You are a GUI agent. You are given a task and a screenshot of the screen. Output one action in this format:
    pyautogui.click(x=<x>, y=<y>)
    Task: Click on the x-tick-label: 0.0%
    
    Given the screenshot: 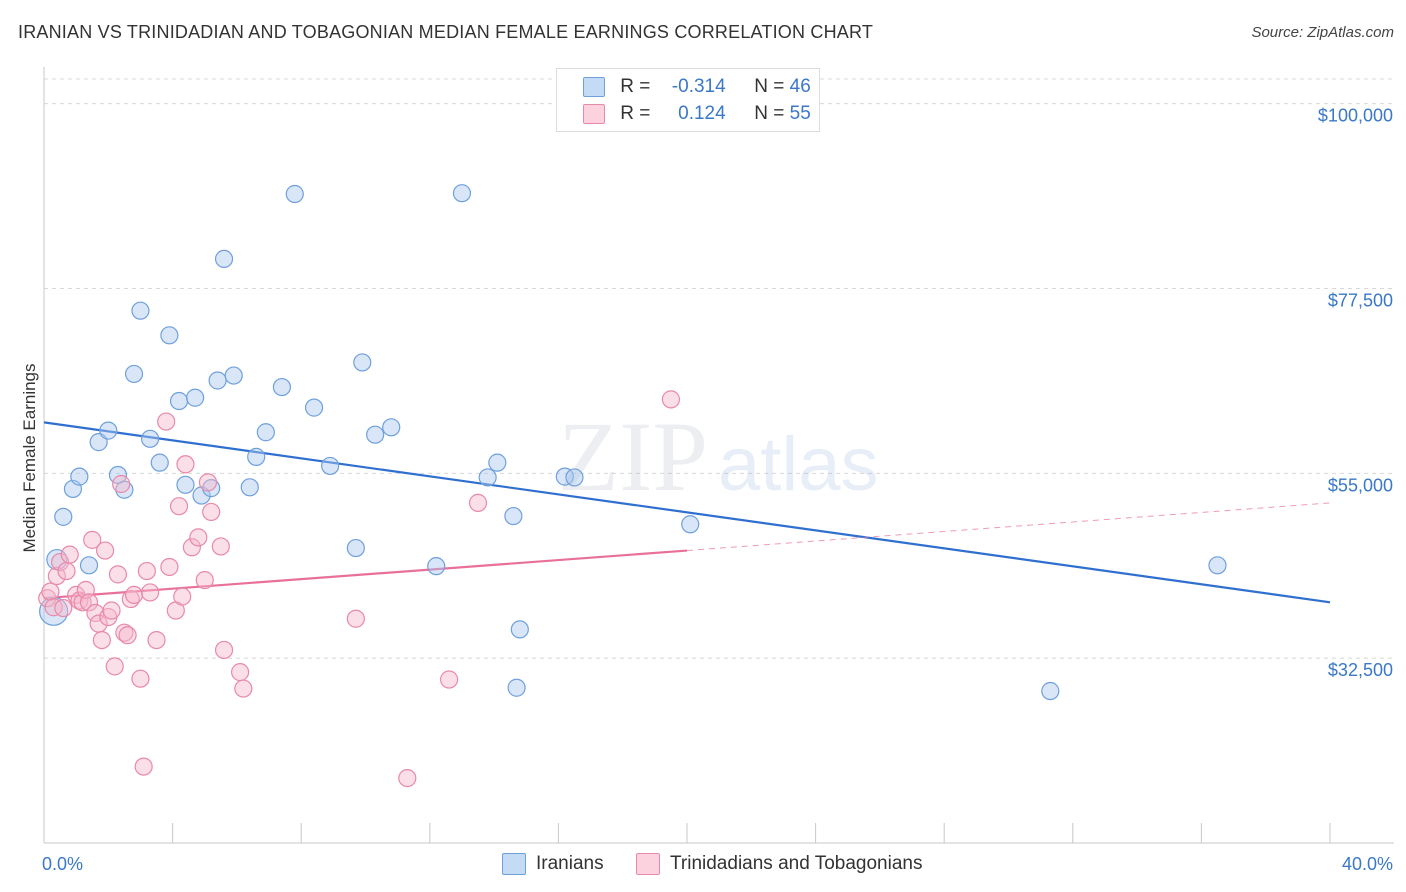 What is the action you would take?
    pyautogui.click(x=62, y=864)
    